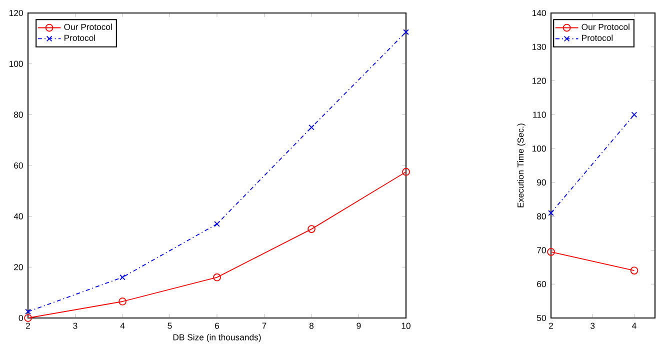 The width and height of the screenshot is (664, 354). Describe the element at coordinates (521, 166) in the screenshot. I see `y-axis-title: Execution Time (Sec.)` at that location.